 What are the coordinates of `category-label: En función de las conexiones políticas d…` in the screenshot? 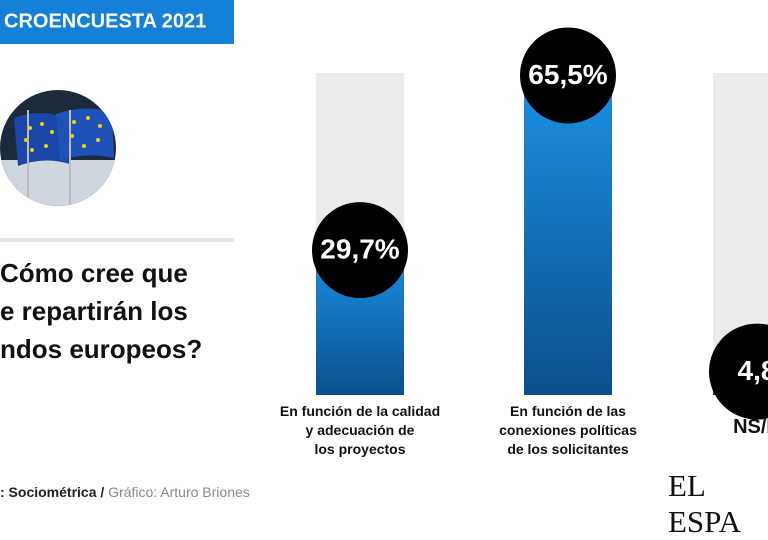 It's located at (568, 430).